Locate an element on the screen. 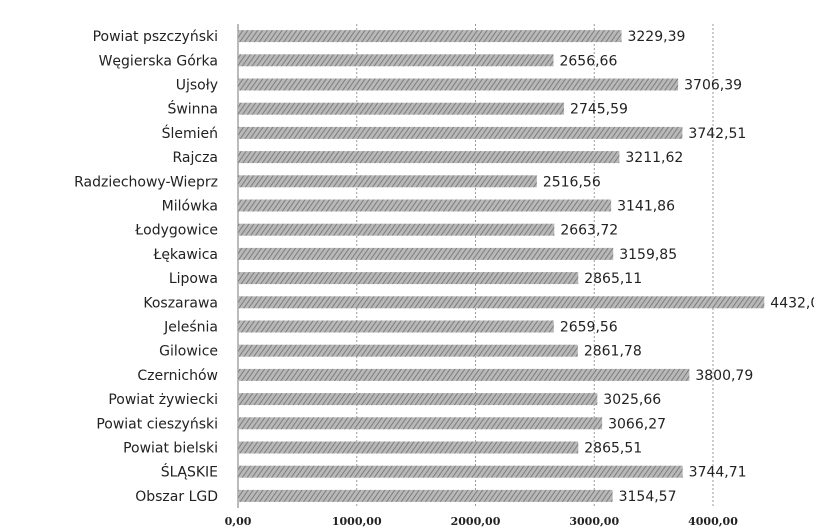 This screenshot has height=530, width=814. category-label: Jeleśnia is located at coordinates (190, 328).